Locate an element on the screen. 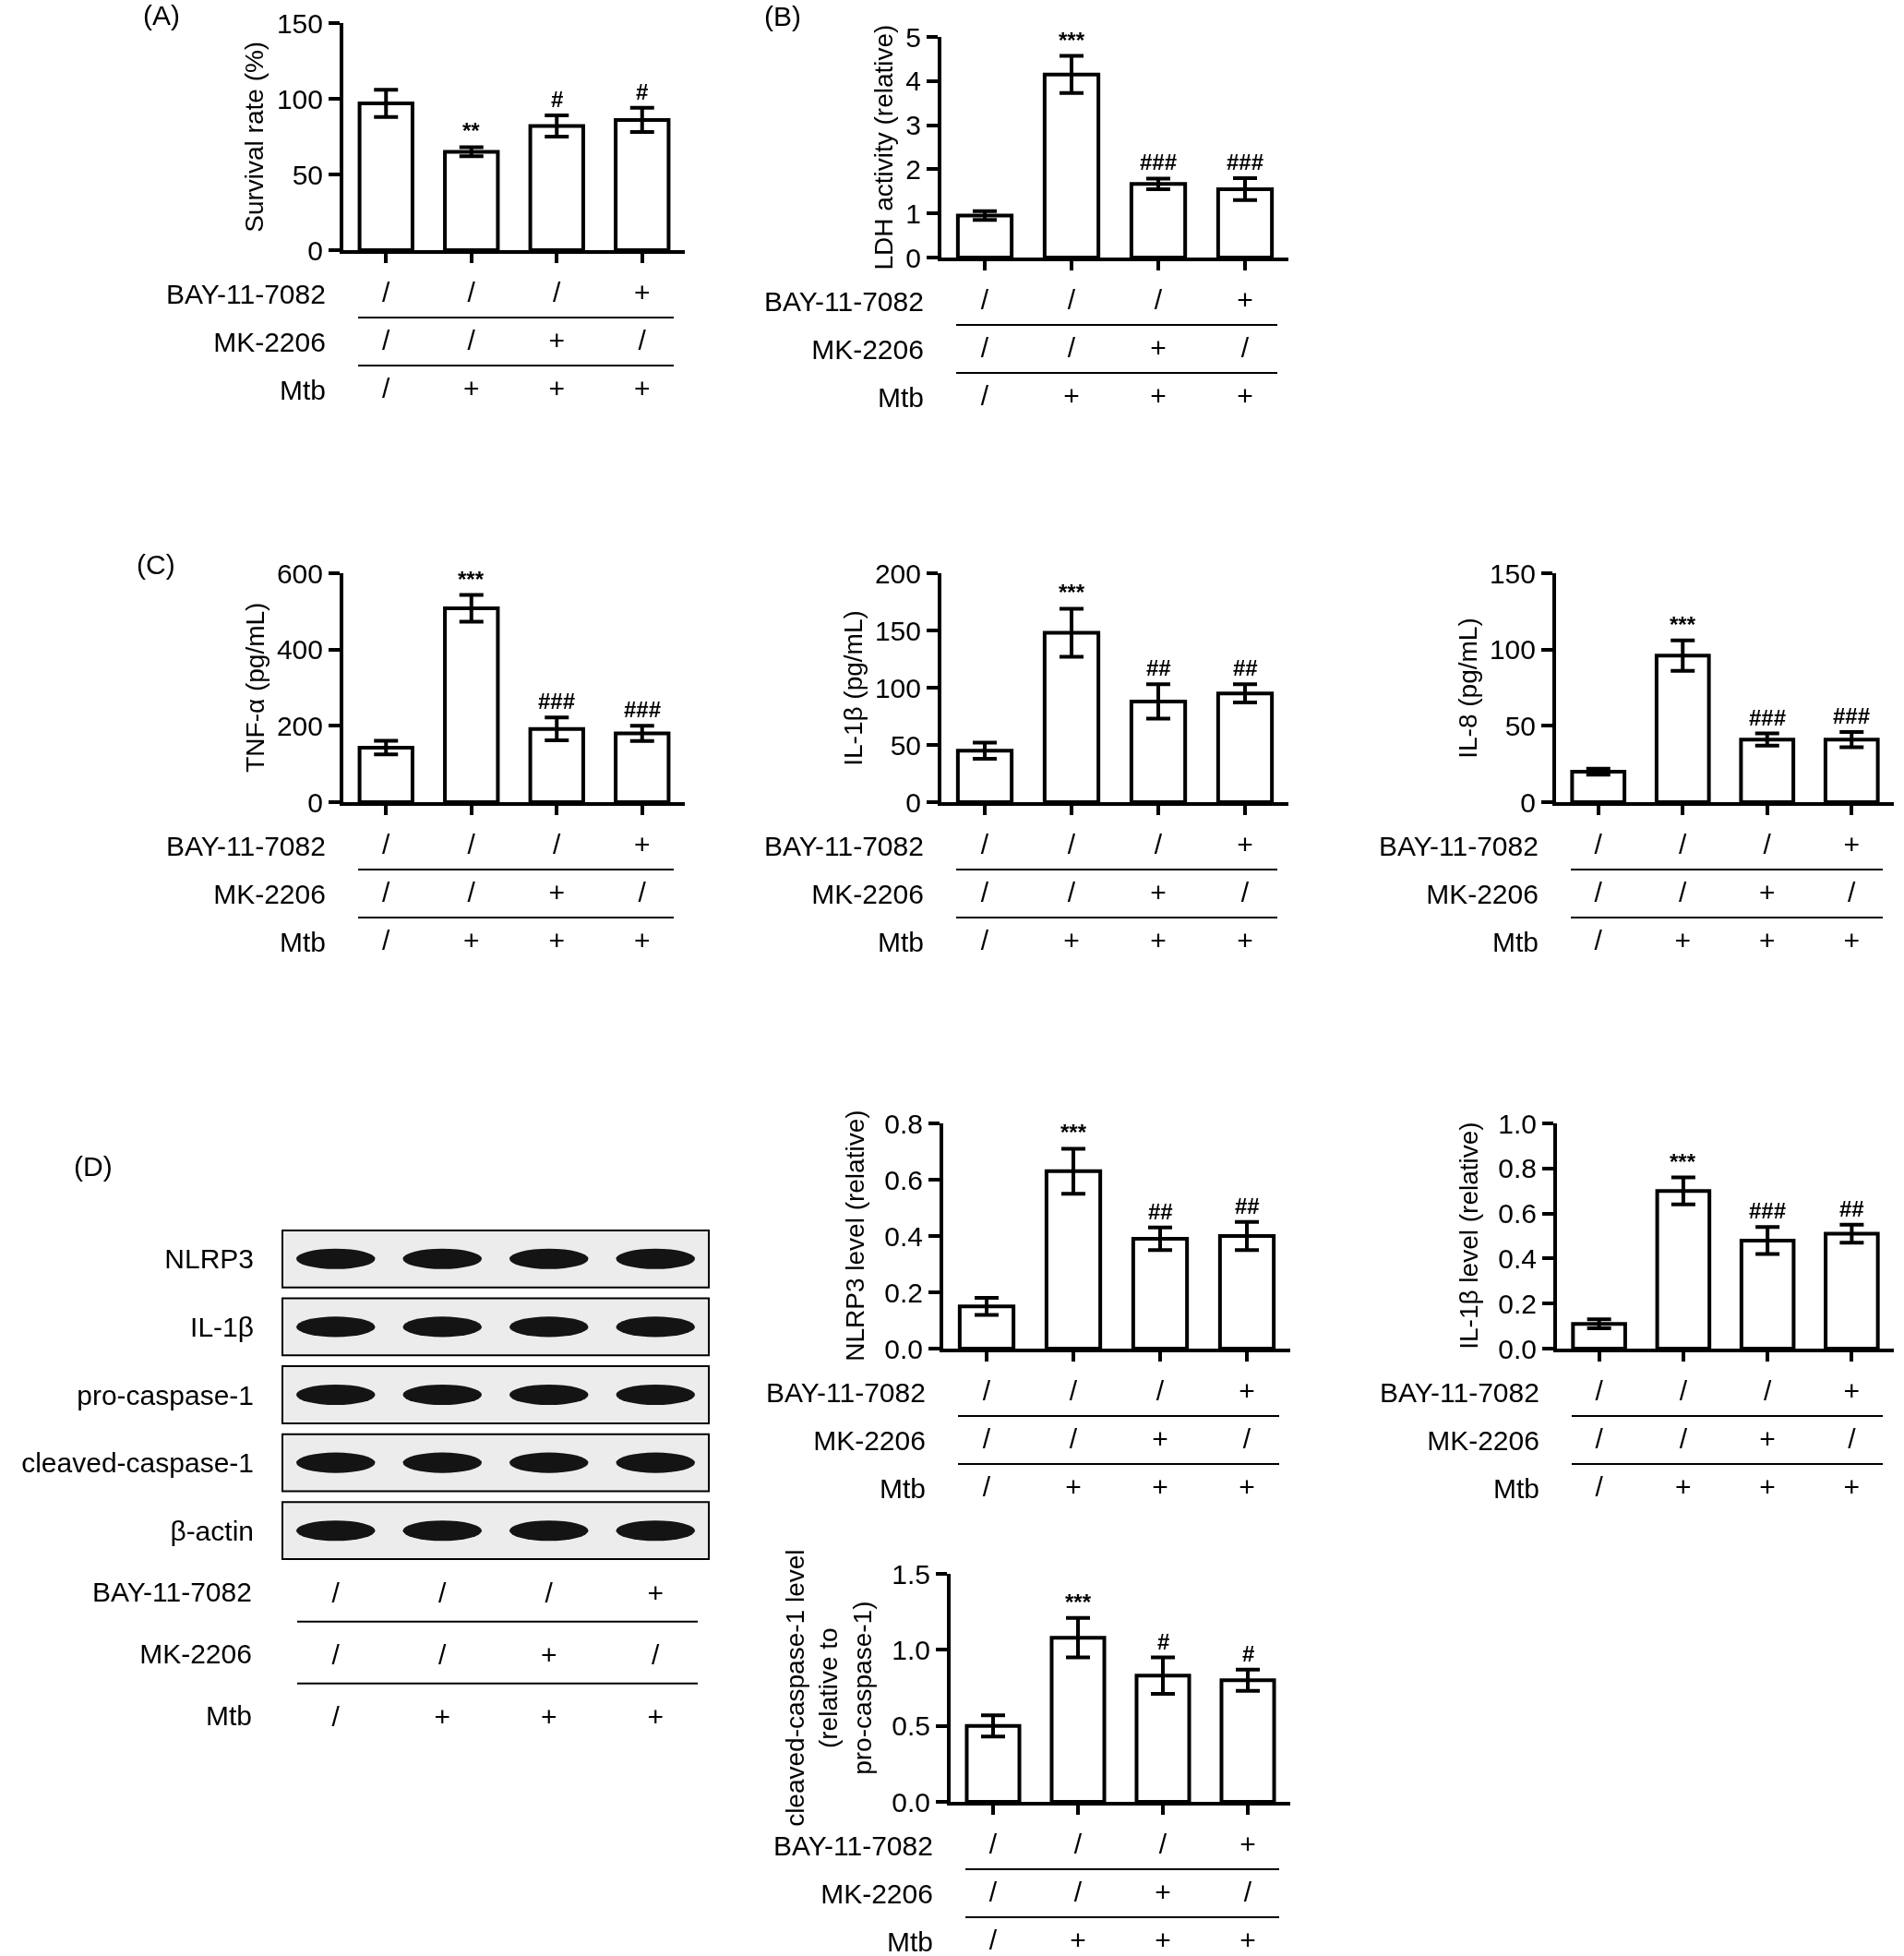 The height and width of the screenshot is (1956, 1904). y-axis-title: Survival rate (%) is located at coordinates (254, 137).